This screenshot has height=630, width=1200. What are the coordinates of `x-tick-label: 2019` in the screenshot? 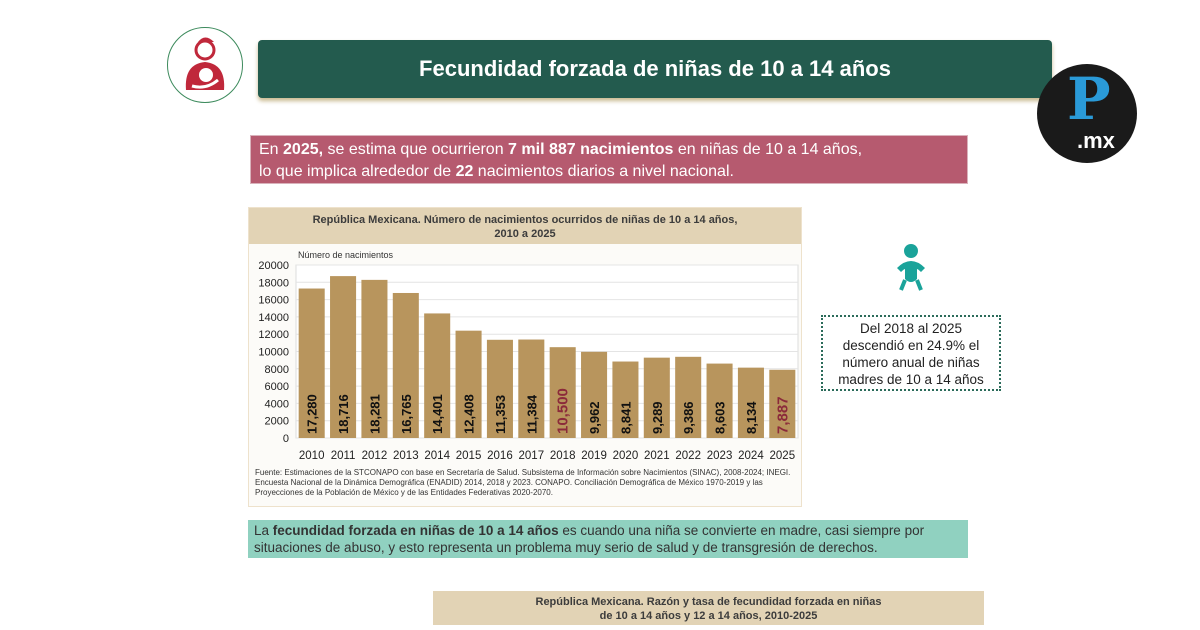 It's located at (594, 456).